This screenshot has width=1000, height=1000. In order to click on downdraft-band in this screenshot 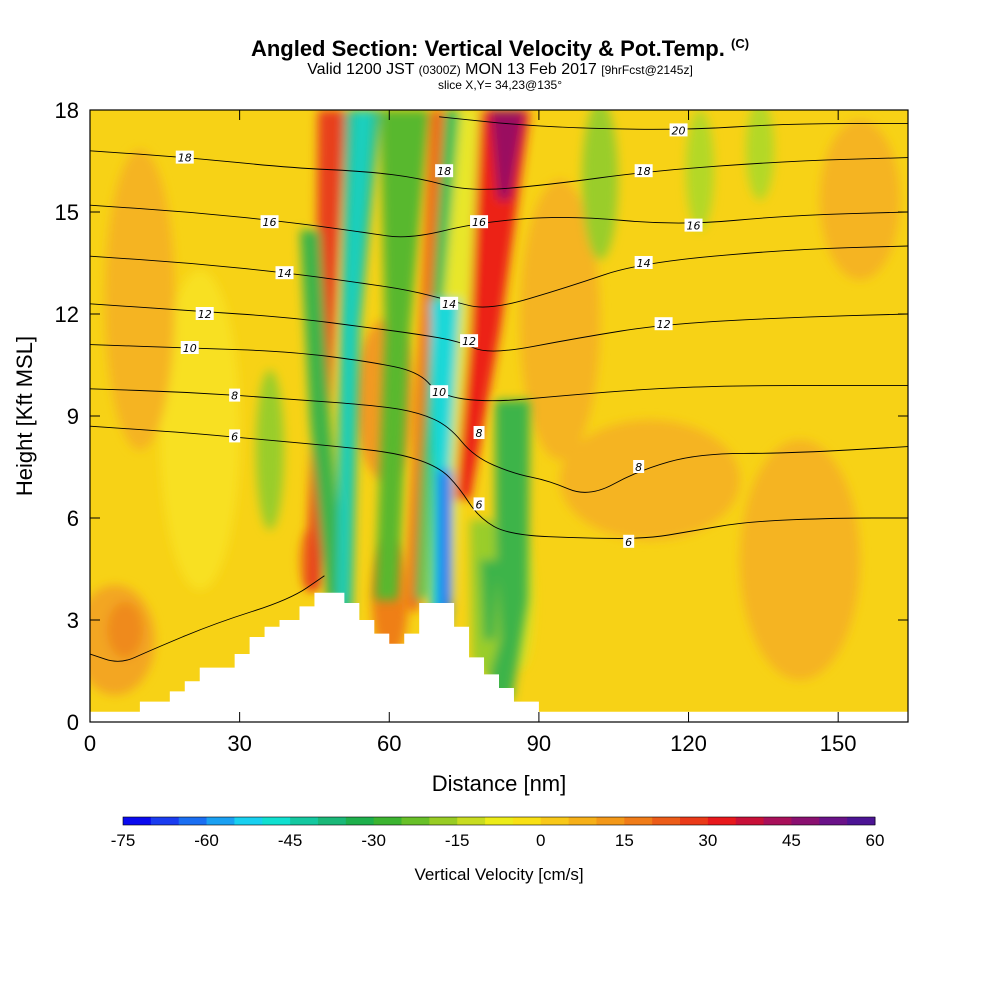, I will do `click(402, 355)`.